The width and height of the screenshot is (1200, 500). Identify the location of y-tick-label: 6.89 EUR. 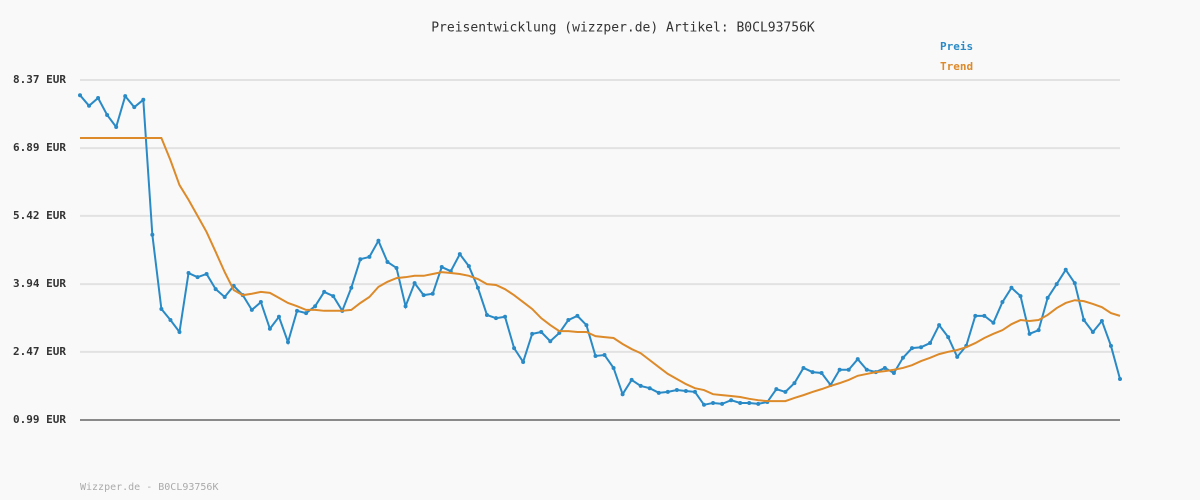
(39, 147).